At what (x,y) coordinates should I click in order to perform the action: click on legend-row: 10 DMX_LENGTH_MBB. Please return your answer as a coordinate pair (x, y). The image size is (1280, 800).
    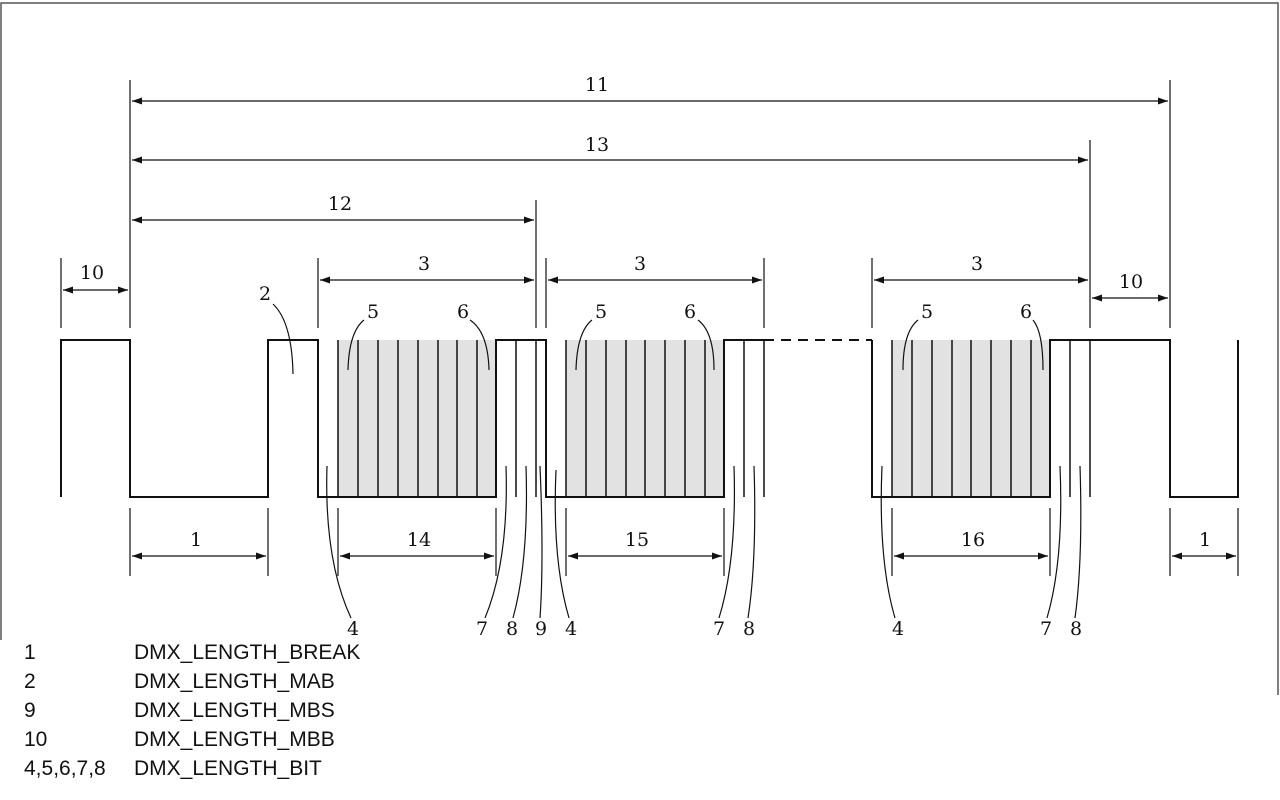
    Looking at the image, I should click on (192, 739).